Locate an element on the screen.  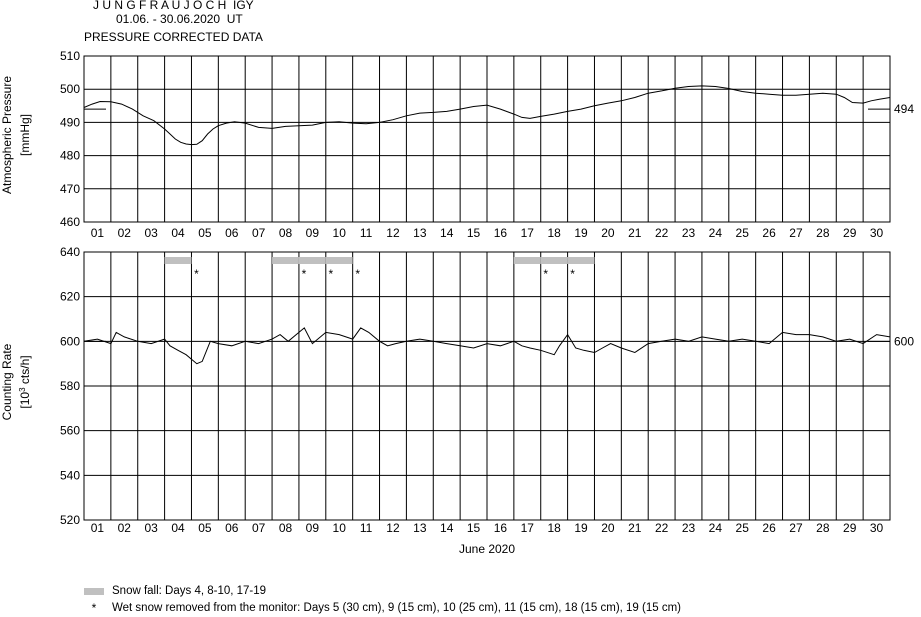
wet-marker-swatch: * is located at coordinates (94, 608).